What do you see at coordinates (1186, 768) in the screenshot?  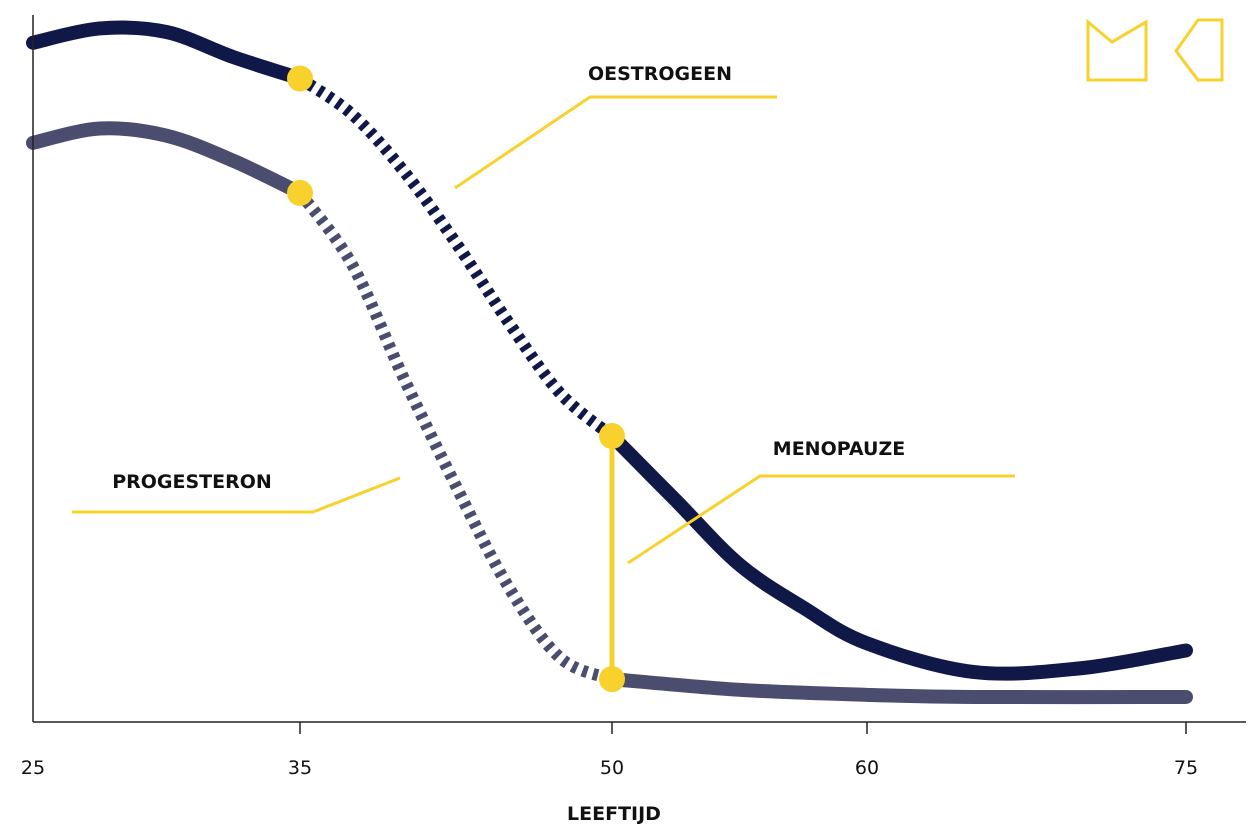 I see `x-tick-label: 75` at bounding box center [1186, 768].